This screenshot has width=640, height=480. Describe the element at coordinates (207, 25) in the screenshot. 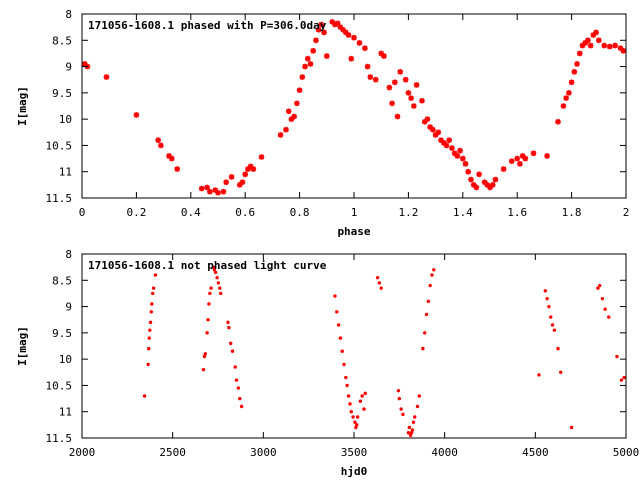

I see `phased-plot-title: 171056-1608.1 phased with P=306.0day` at that location.